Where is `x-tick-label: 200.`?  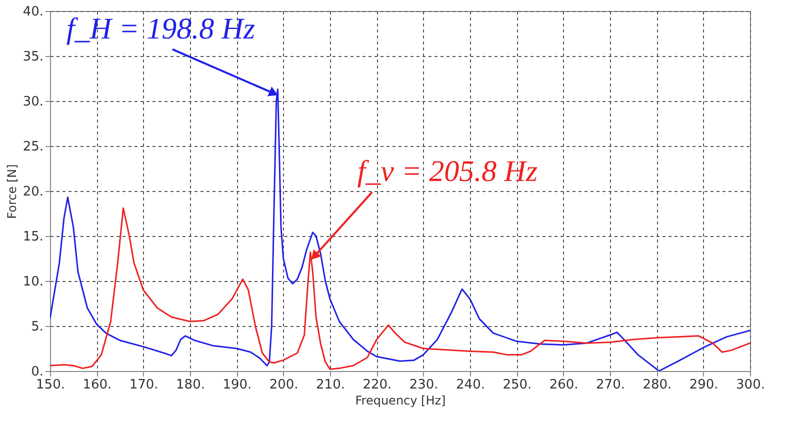 x-tick-label: 200. is located at coordinates (283, 385).